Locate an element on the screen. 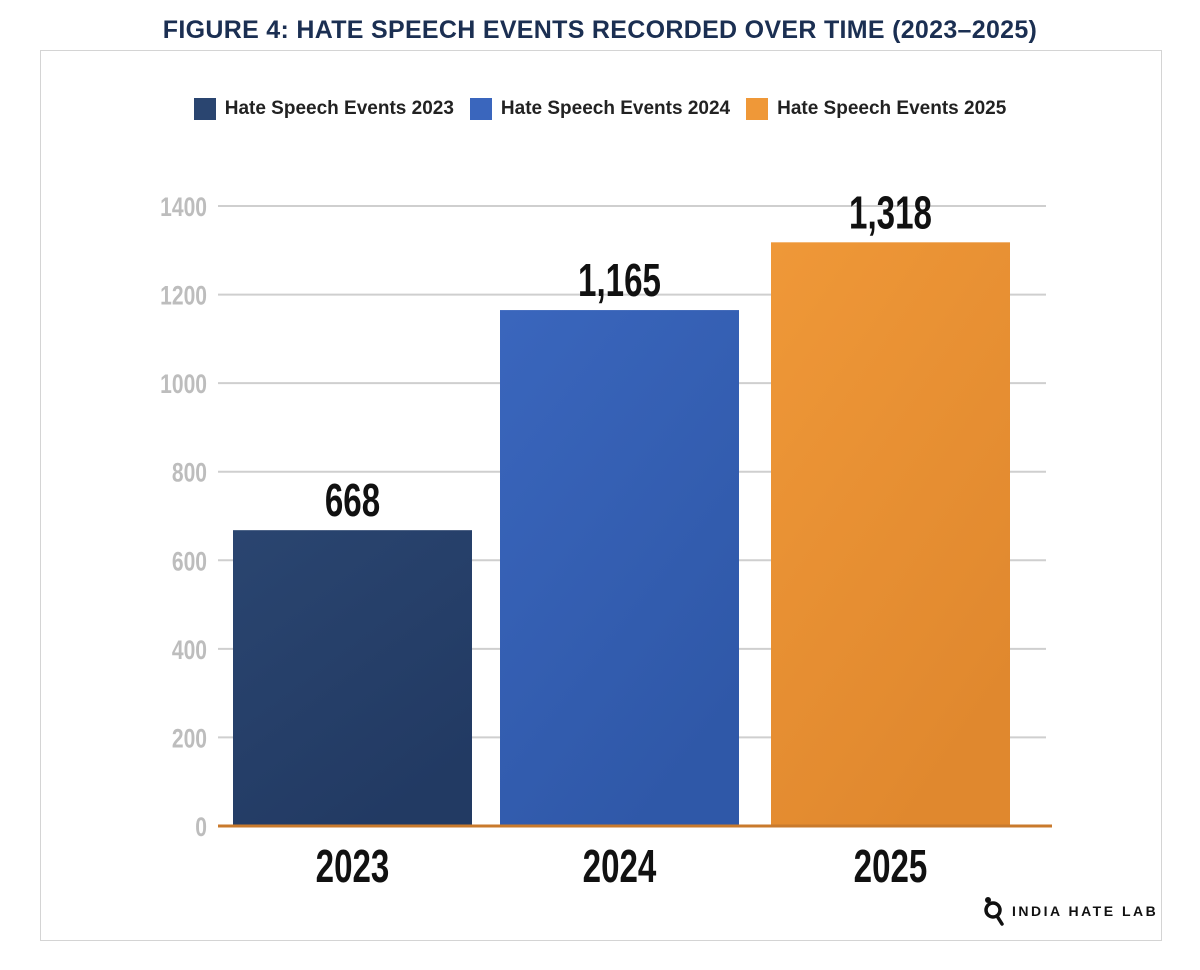 The height and width of the screenshot is (970, 1200). legend-label: Hate Speech Events 2025 is located at coordinates (892, 108).